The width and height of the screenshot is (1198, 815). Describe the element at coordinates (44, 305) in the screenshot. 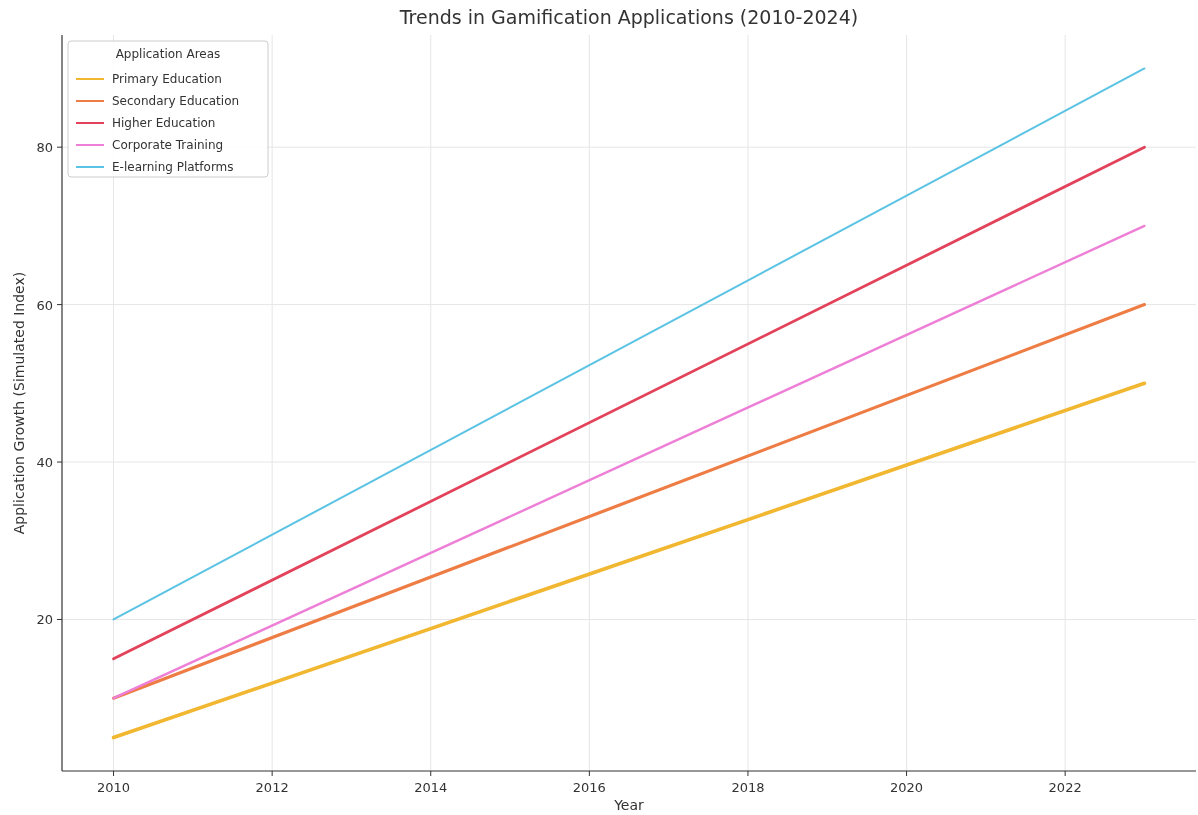

I see `y-tick-label: 60` at that location.